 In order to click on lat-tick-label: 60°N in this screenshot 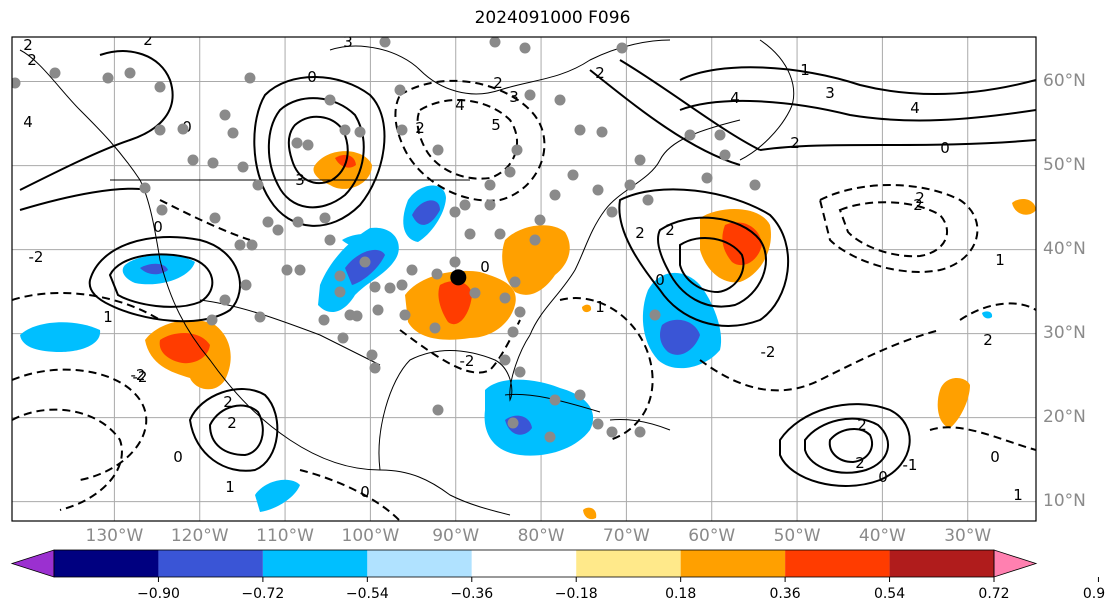, I will do `click(1064, 80)`.